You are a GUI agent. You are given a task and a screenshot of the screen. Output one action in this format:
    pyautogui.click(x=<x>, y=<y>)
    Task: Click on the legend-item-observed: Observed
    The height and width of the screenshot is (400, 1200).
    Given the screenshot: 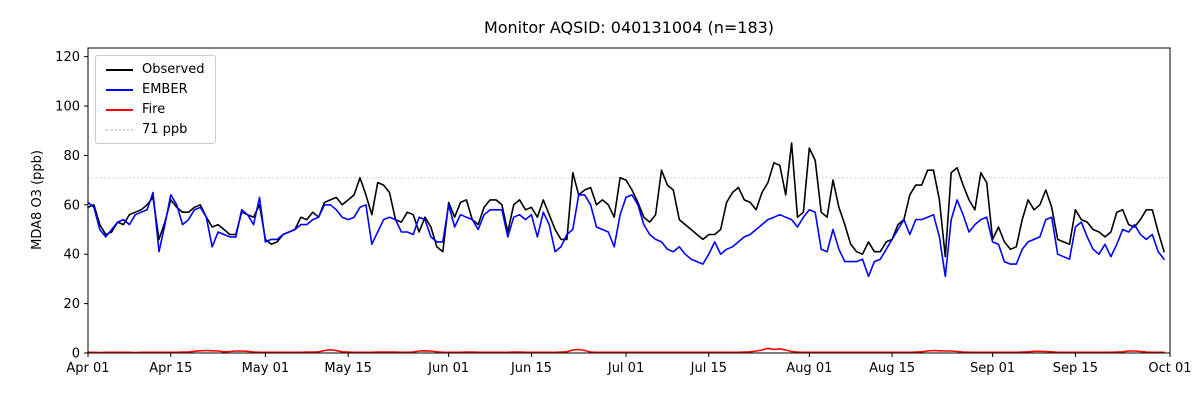 What is the action you would take?
    pyautogui.click(x=155, y=69)
    